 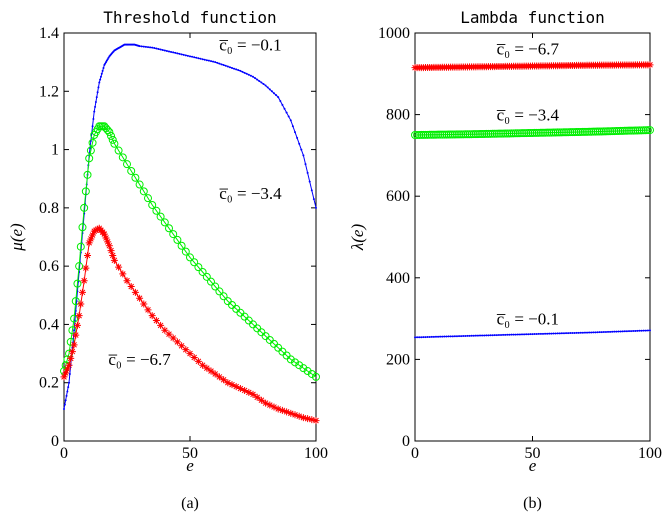 I want to click on series-annotation: c̅₀ = −0.1, so click(x=250, y=44).